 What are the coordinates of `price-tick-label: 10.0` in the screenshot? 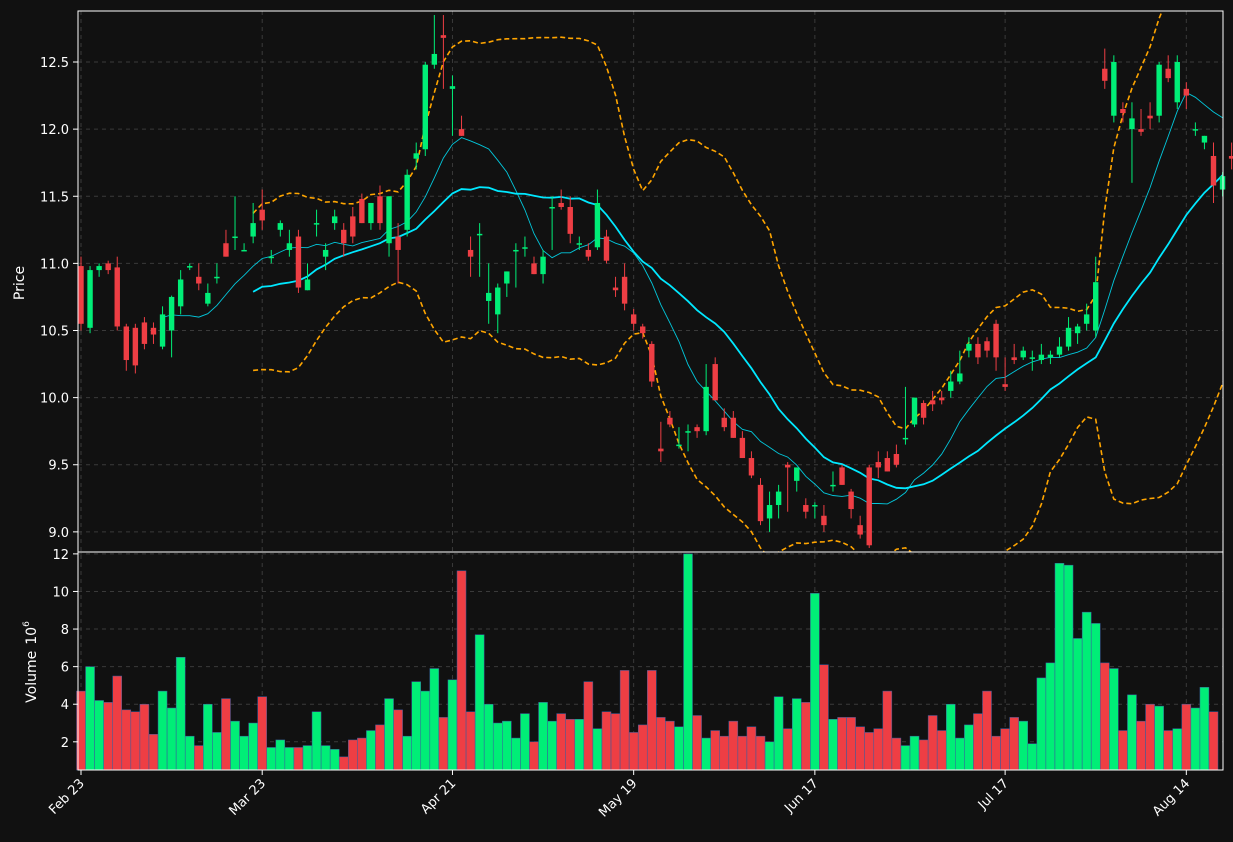 It's located at (54, 399).